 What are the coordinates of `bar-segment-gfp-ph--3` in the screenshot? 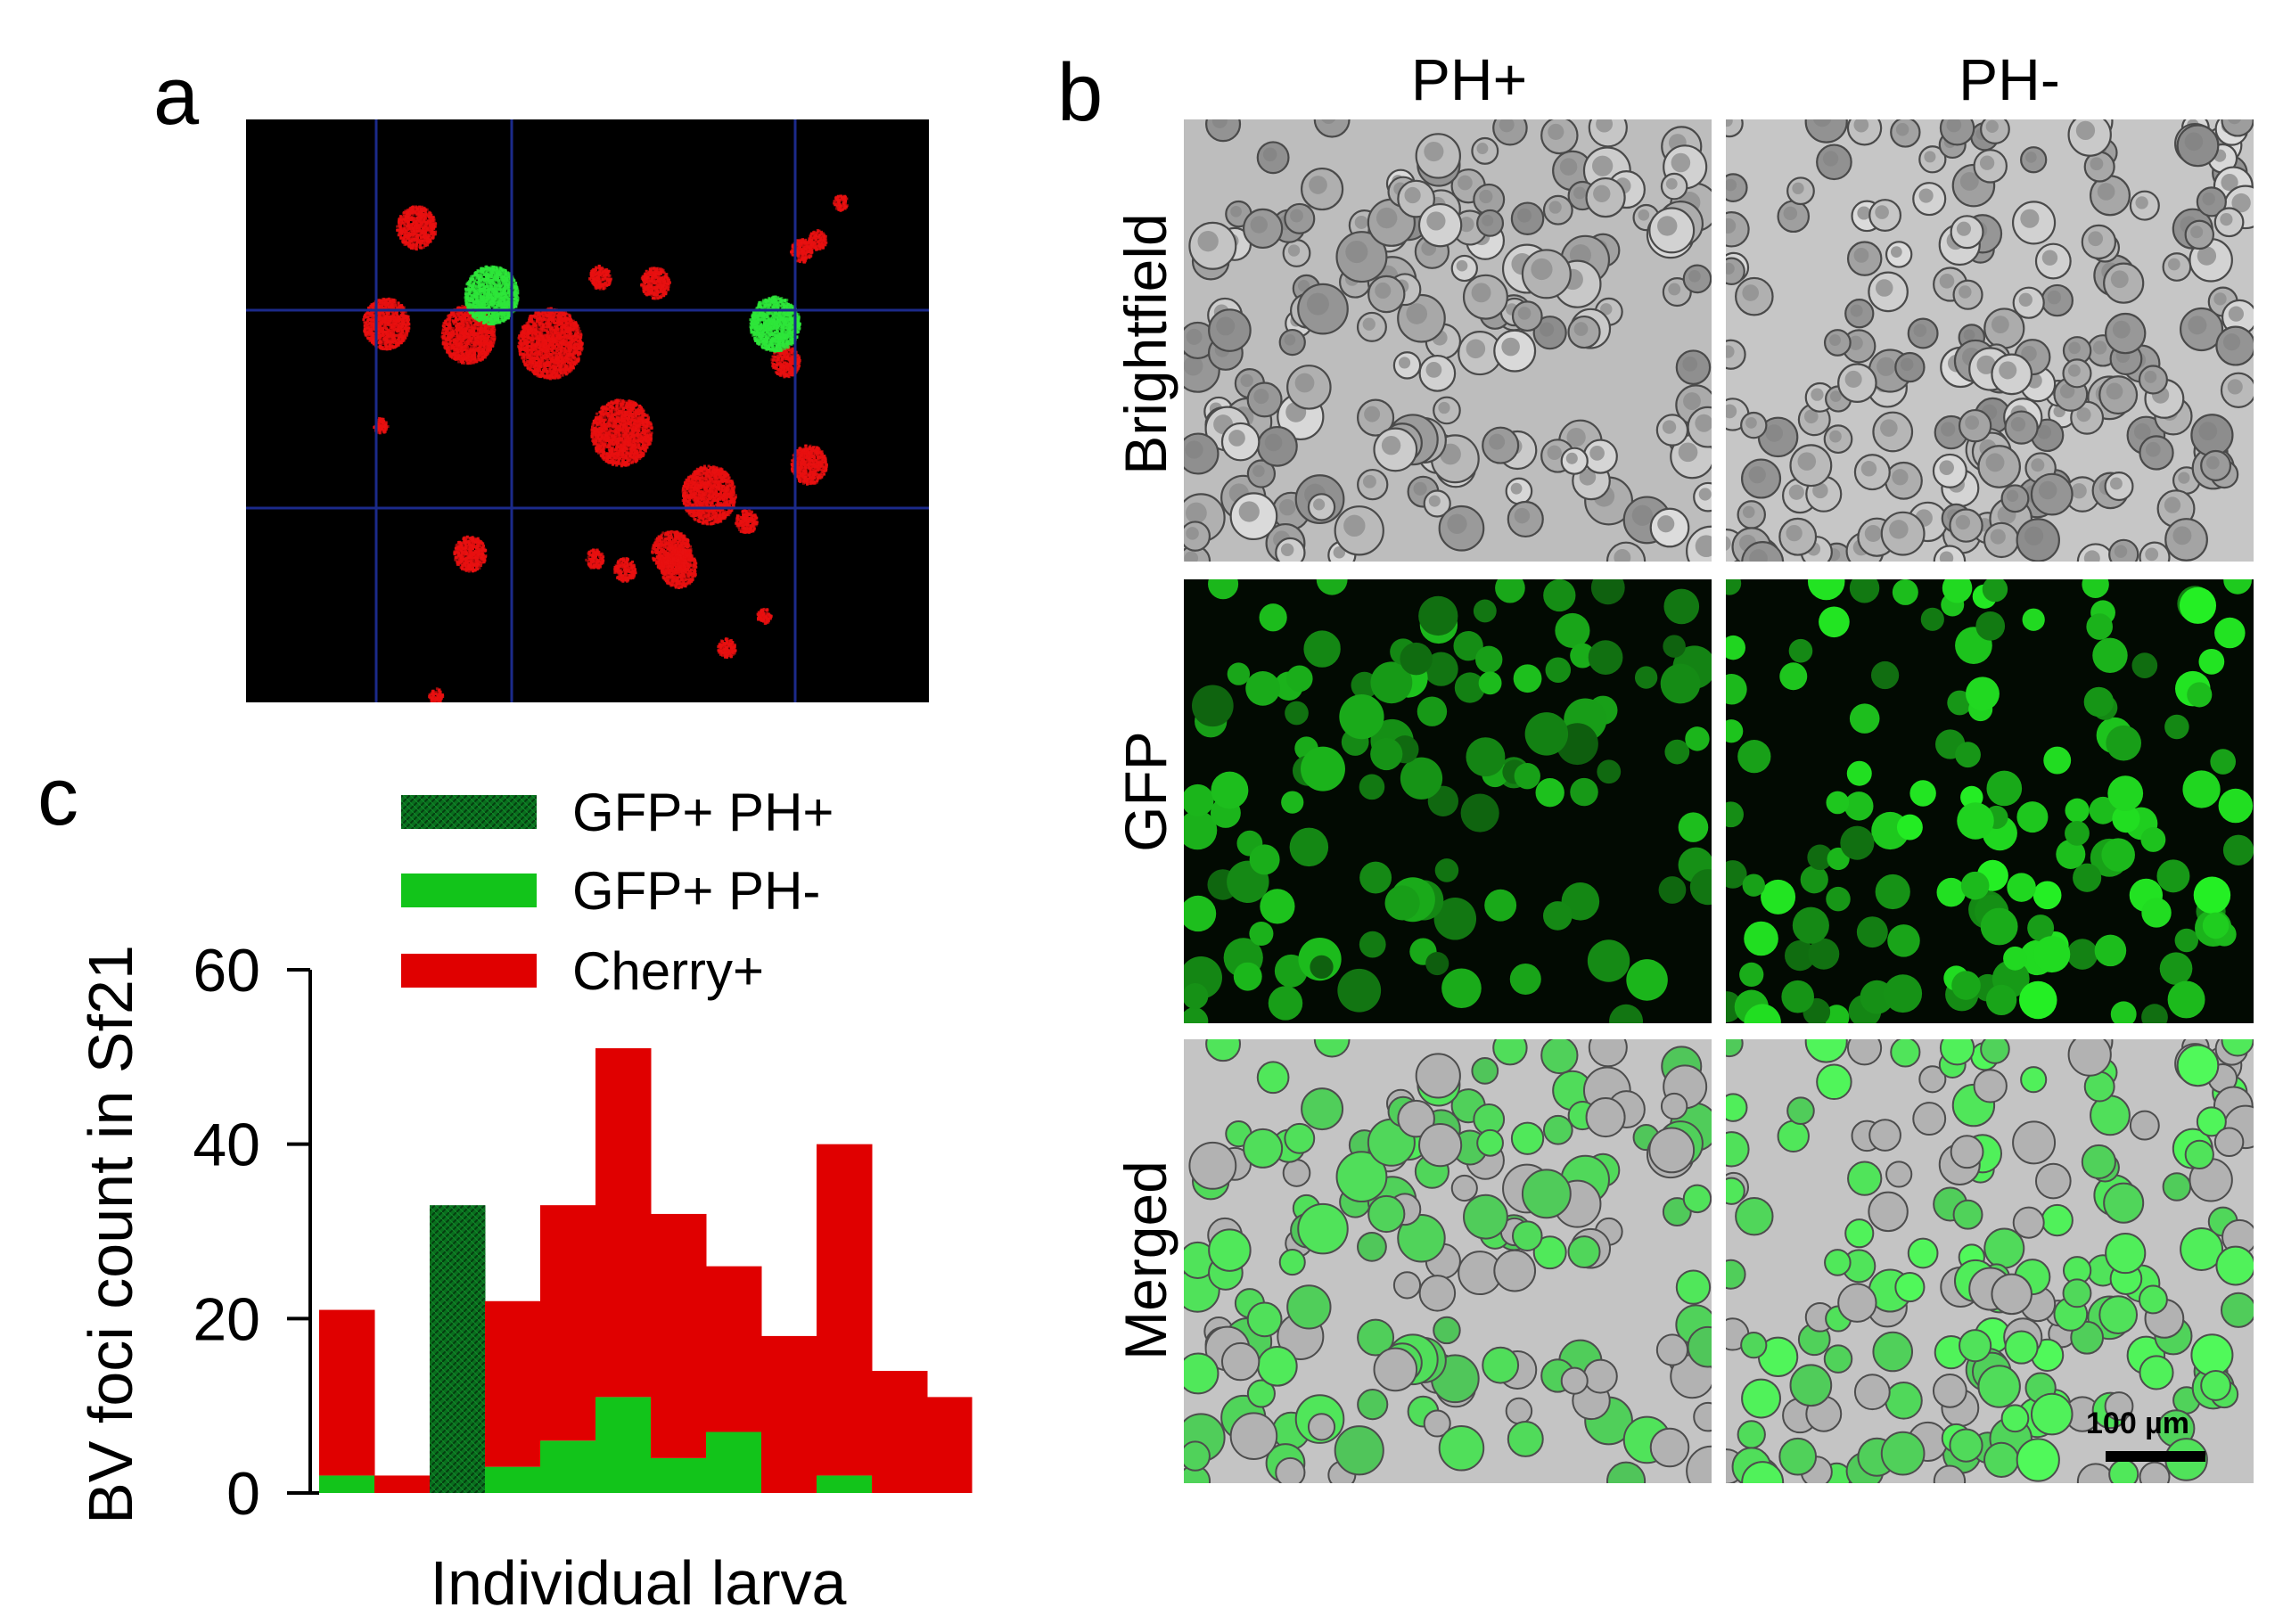 It's located at (458, 1349).